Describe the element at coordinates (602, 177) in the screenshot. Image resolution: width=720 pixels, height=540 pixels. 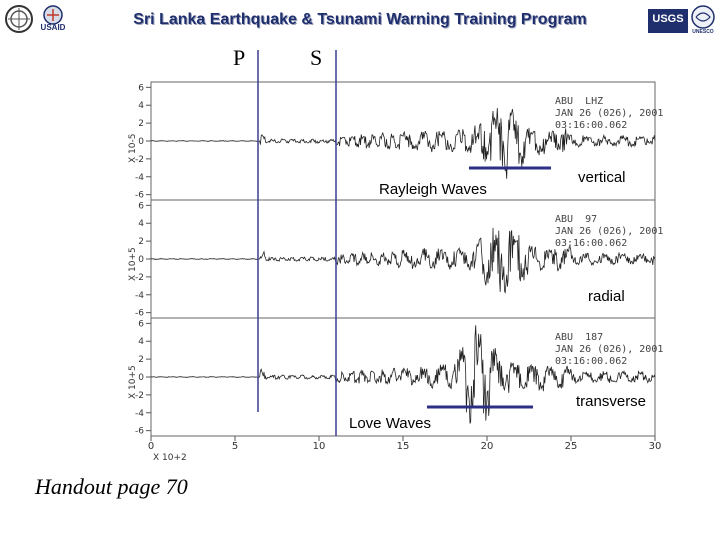
I see `vertical-component-label: vertical` at that location.